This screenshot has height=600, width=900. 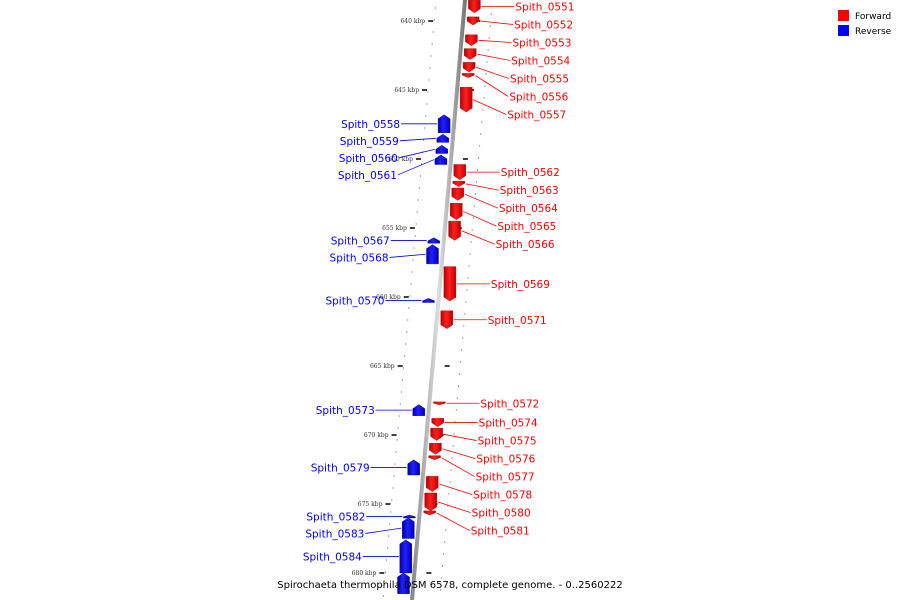 What do you see at coordinates (483, 525) in the screenshot?
I see `gene-label-group: Spith_0581` at bounding box center [483, 525].